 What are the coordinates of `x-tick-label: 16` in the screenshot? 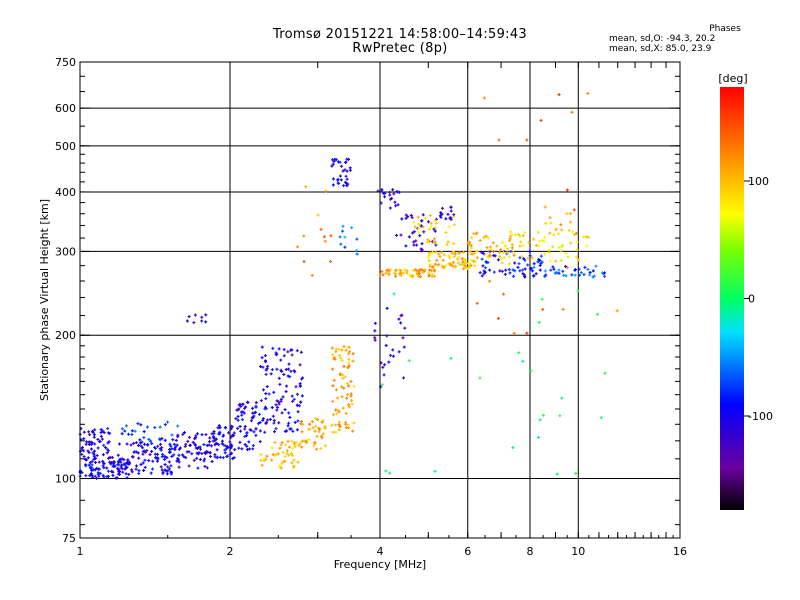 It's located at (680, 551).